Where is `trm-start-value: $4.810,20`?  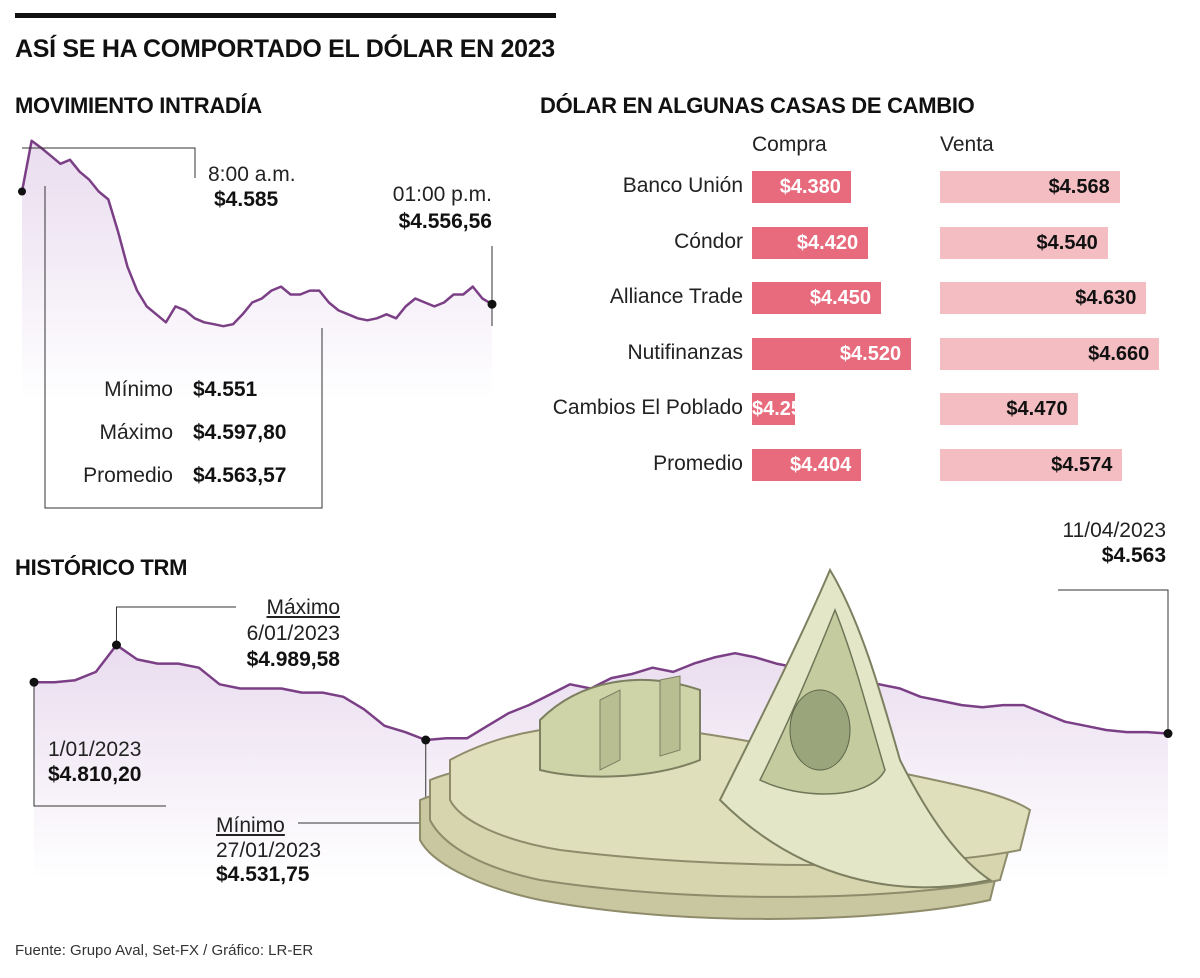 trm-start-value: $4.810,20 is located at coordinates (95, 774).